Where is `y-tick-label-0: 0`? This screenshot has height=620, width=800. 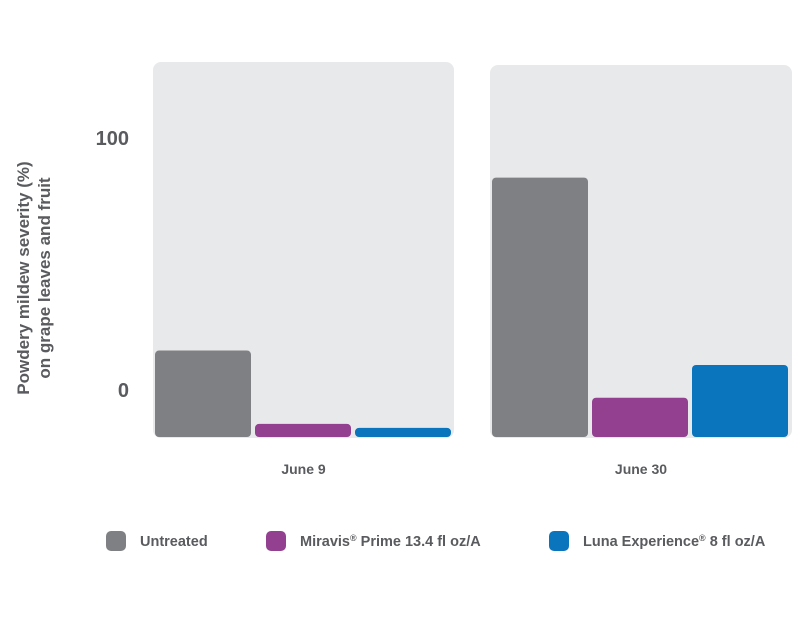
y-tick-label-0: 0 is located at coordinates (123, 391).